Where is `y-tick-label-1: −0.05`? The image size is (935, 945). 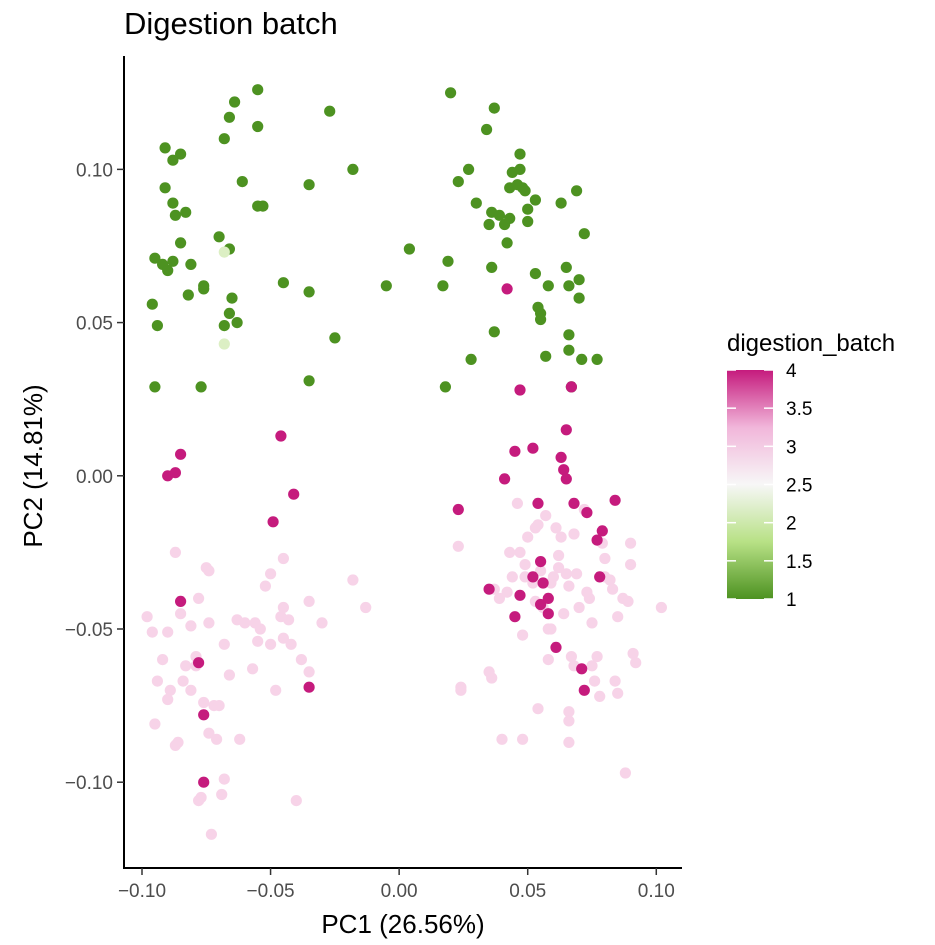
y-tick-label-1: −0.05 is located at coordinates (89, 630).